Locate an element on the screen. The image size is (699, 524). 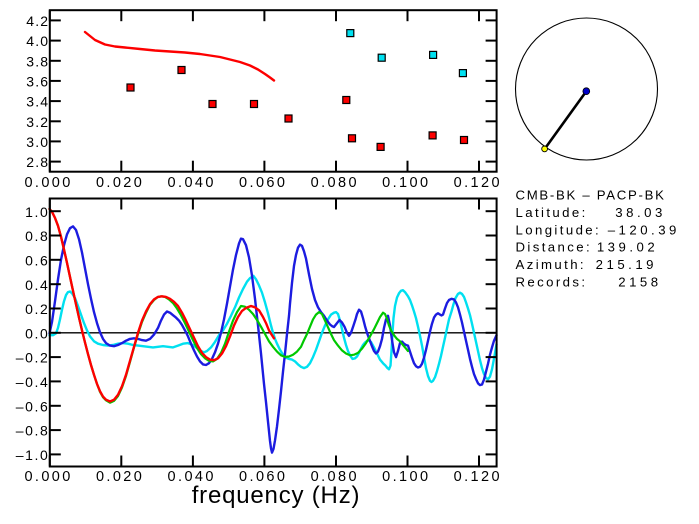
svg-text: 4.2 is located at coordinates (37, 21).